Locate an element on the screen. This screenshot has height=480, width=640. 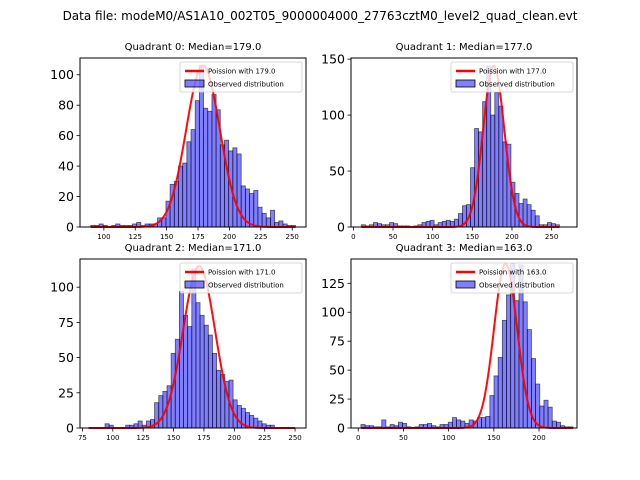
y-tick-label: 125 is located at coordinates (333, 283).